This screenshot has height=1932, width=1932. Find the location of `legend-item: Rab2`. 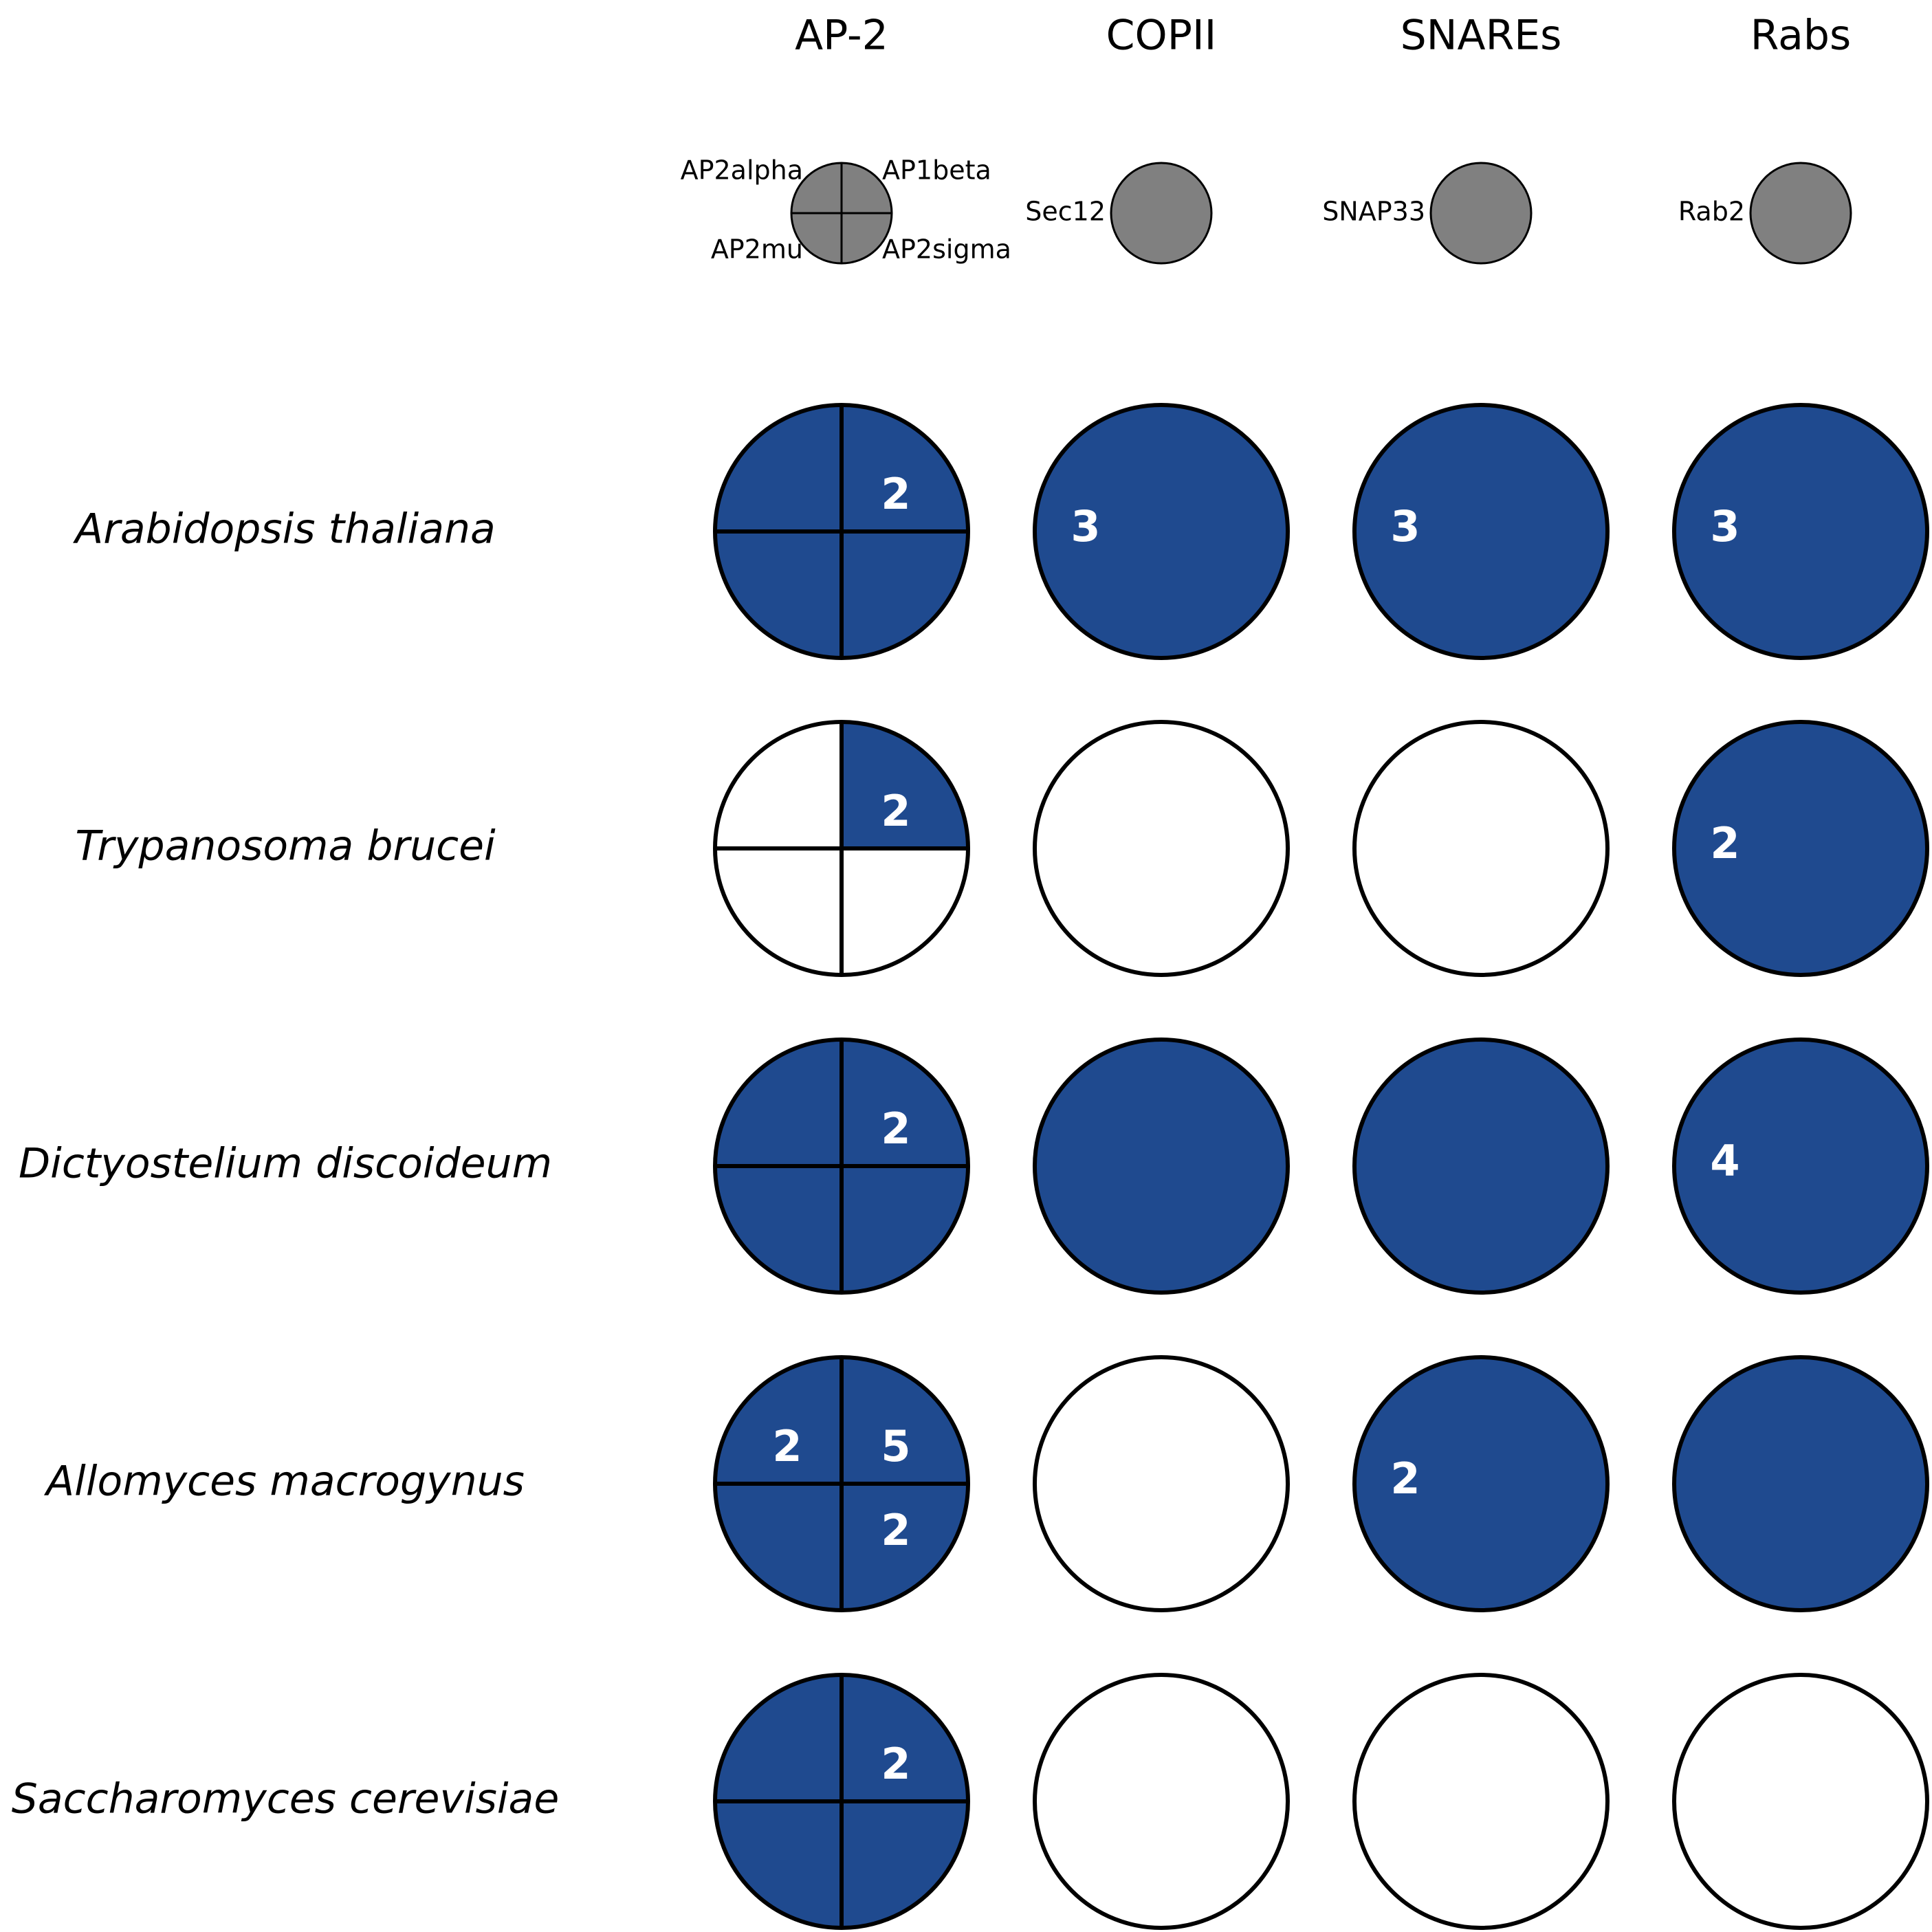

legend-item: Rab2 is located at coordinates (1765, 213).